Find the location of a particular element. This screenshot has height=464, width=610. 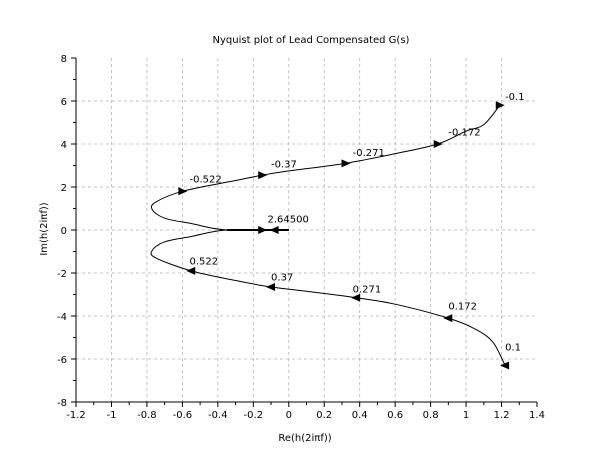

y-tick-label: 0 is located at coordinates (64, 231).